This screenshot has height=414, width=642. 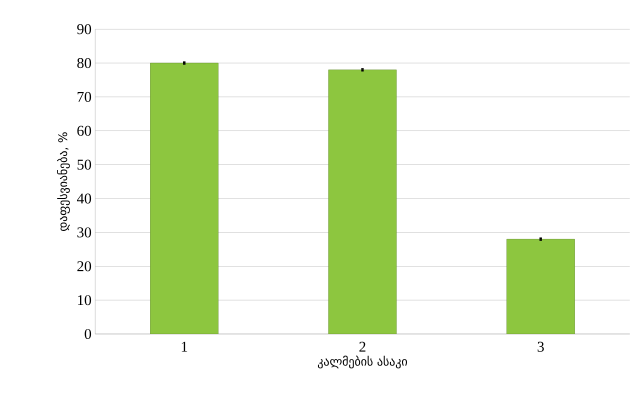 I want to click on y-tick-label: 70, so click(x=85, y=97).